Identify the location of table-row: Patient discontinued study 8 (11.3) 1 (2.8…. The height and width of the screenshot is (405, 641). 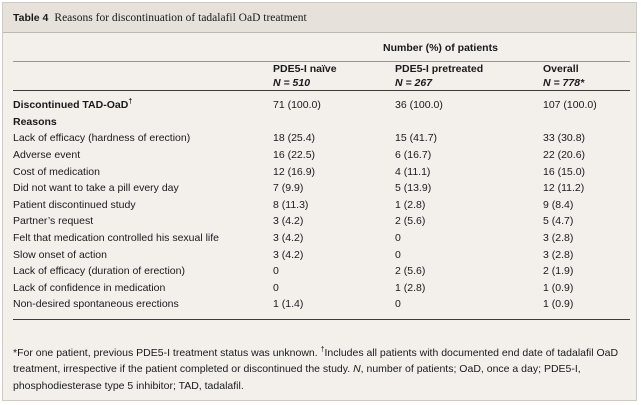
(321, 205).